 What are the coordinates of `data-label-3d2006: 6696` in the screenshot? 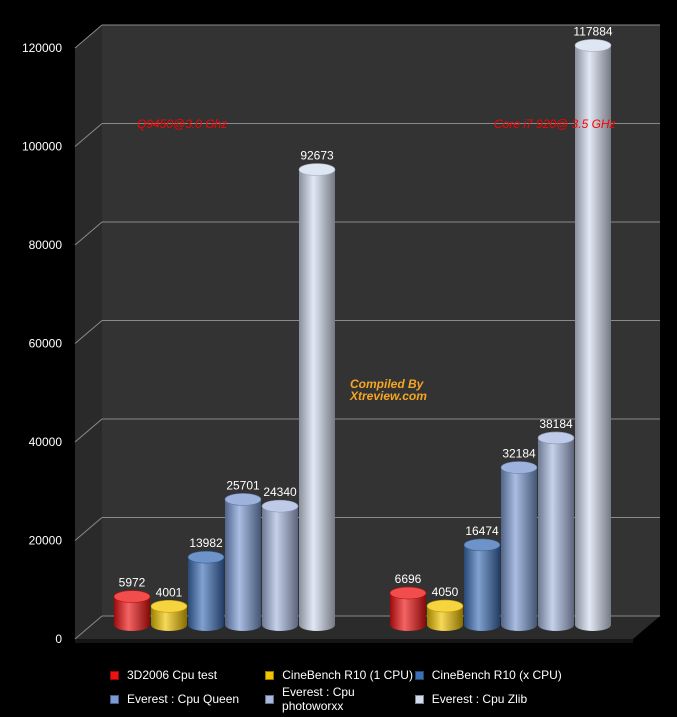 It's located at (408, 579).